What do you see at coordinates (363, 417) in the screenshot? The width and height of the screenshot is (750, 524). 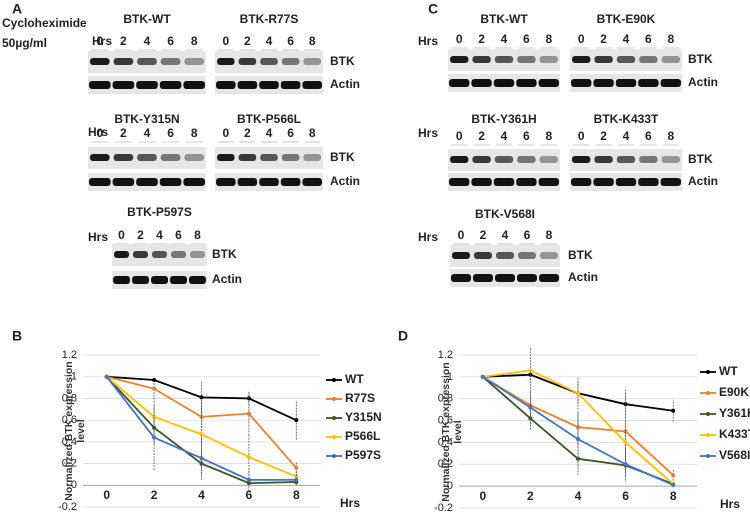 I see `legend-label: Y315N` at bounding box center [363, 417].